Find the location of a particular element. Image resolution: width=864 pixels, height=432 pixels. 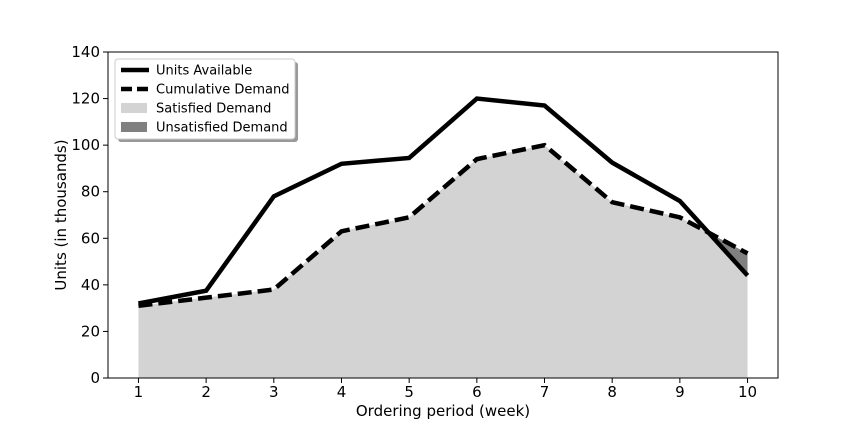

y-tick-label: 40 is located at coordinates (90, 285).